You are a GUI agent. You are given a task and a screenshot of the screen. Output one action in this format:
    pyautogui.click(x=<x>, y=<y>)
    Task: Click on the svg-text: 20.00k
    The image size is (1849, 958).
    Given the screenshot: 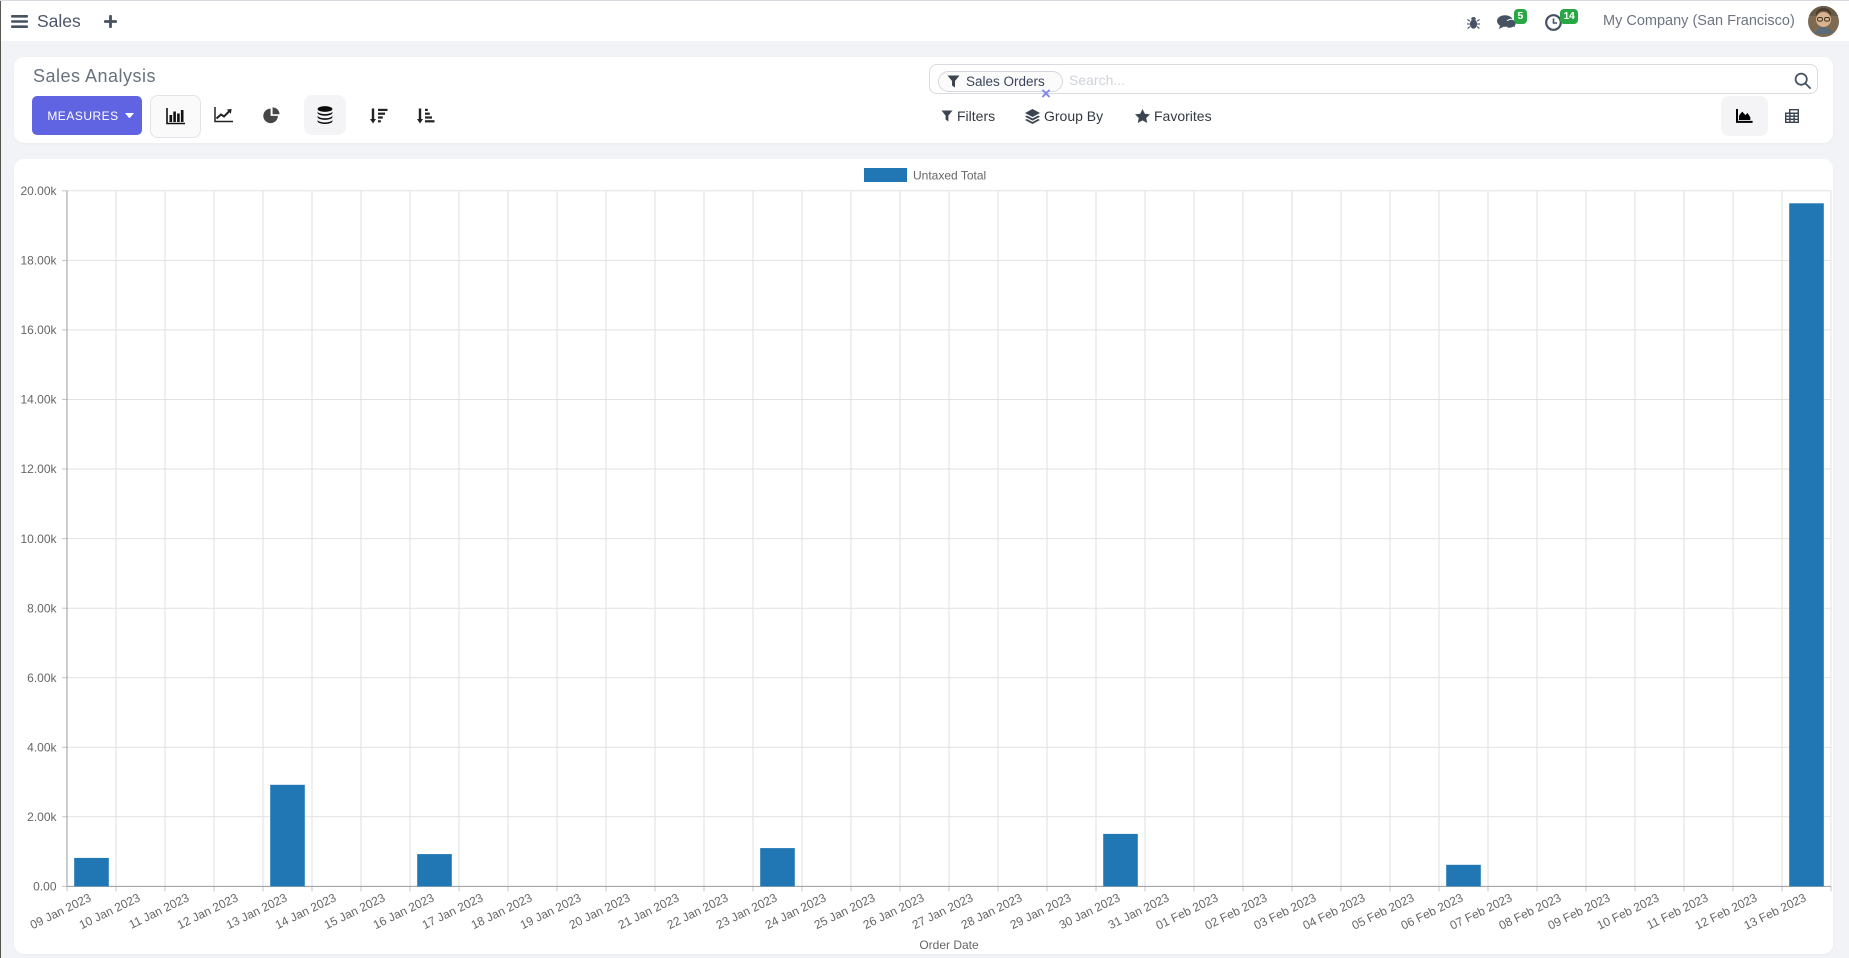 What is the action you would take?
    pyautogui.click(x=38, y=191)
    